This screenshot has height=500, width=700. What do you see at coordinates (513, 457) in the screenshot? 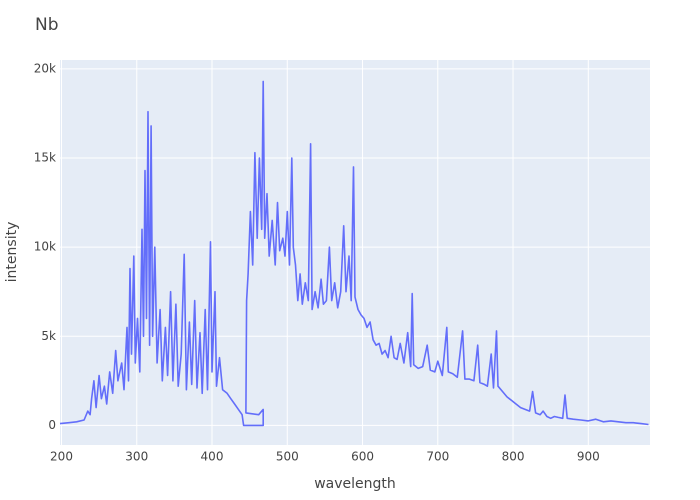
I see `x-tick-label: 800` at bounding box center [513, 457].